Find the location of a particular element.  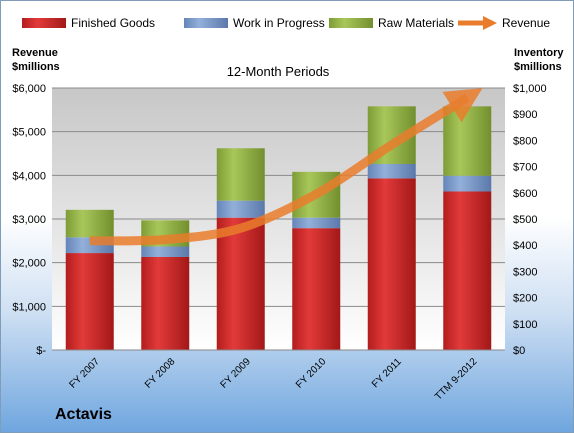

legend-label-raw-materials: Raw Materials is located at coordinates (416, 23).